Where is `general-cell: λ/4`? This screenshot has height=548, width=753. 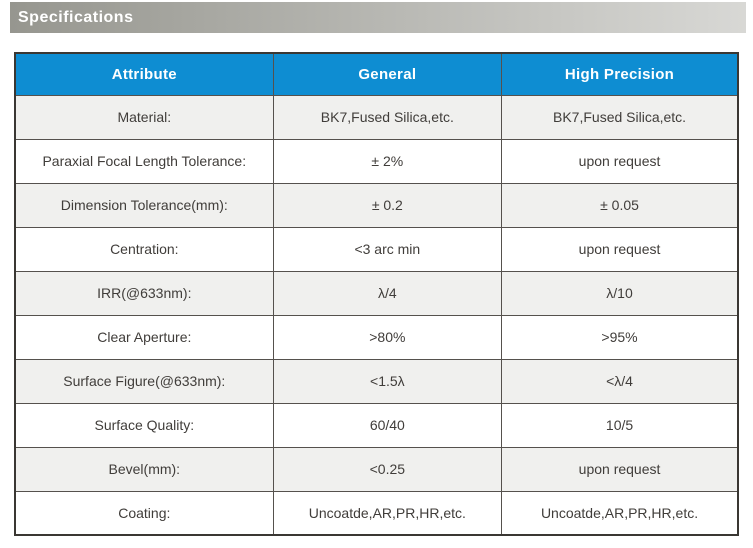
general-cell: λ/4 is located at coordinates (387, 293).